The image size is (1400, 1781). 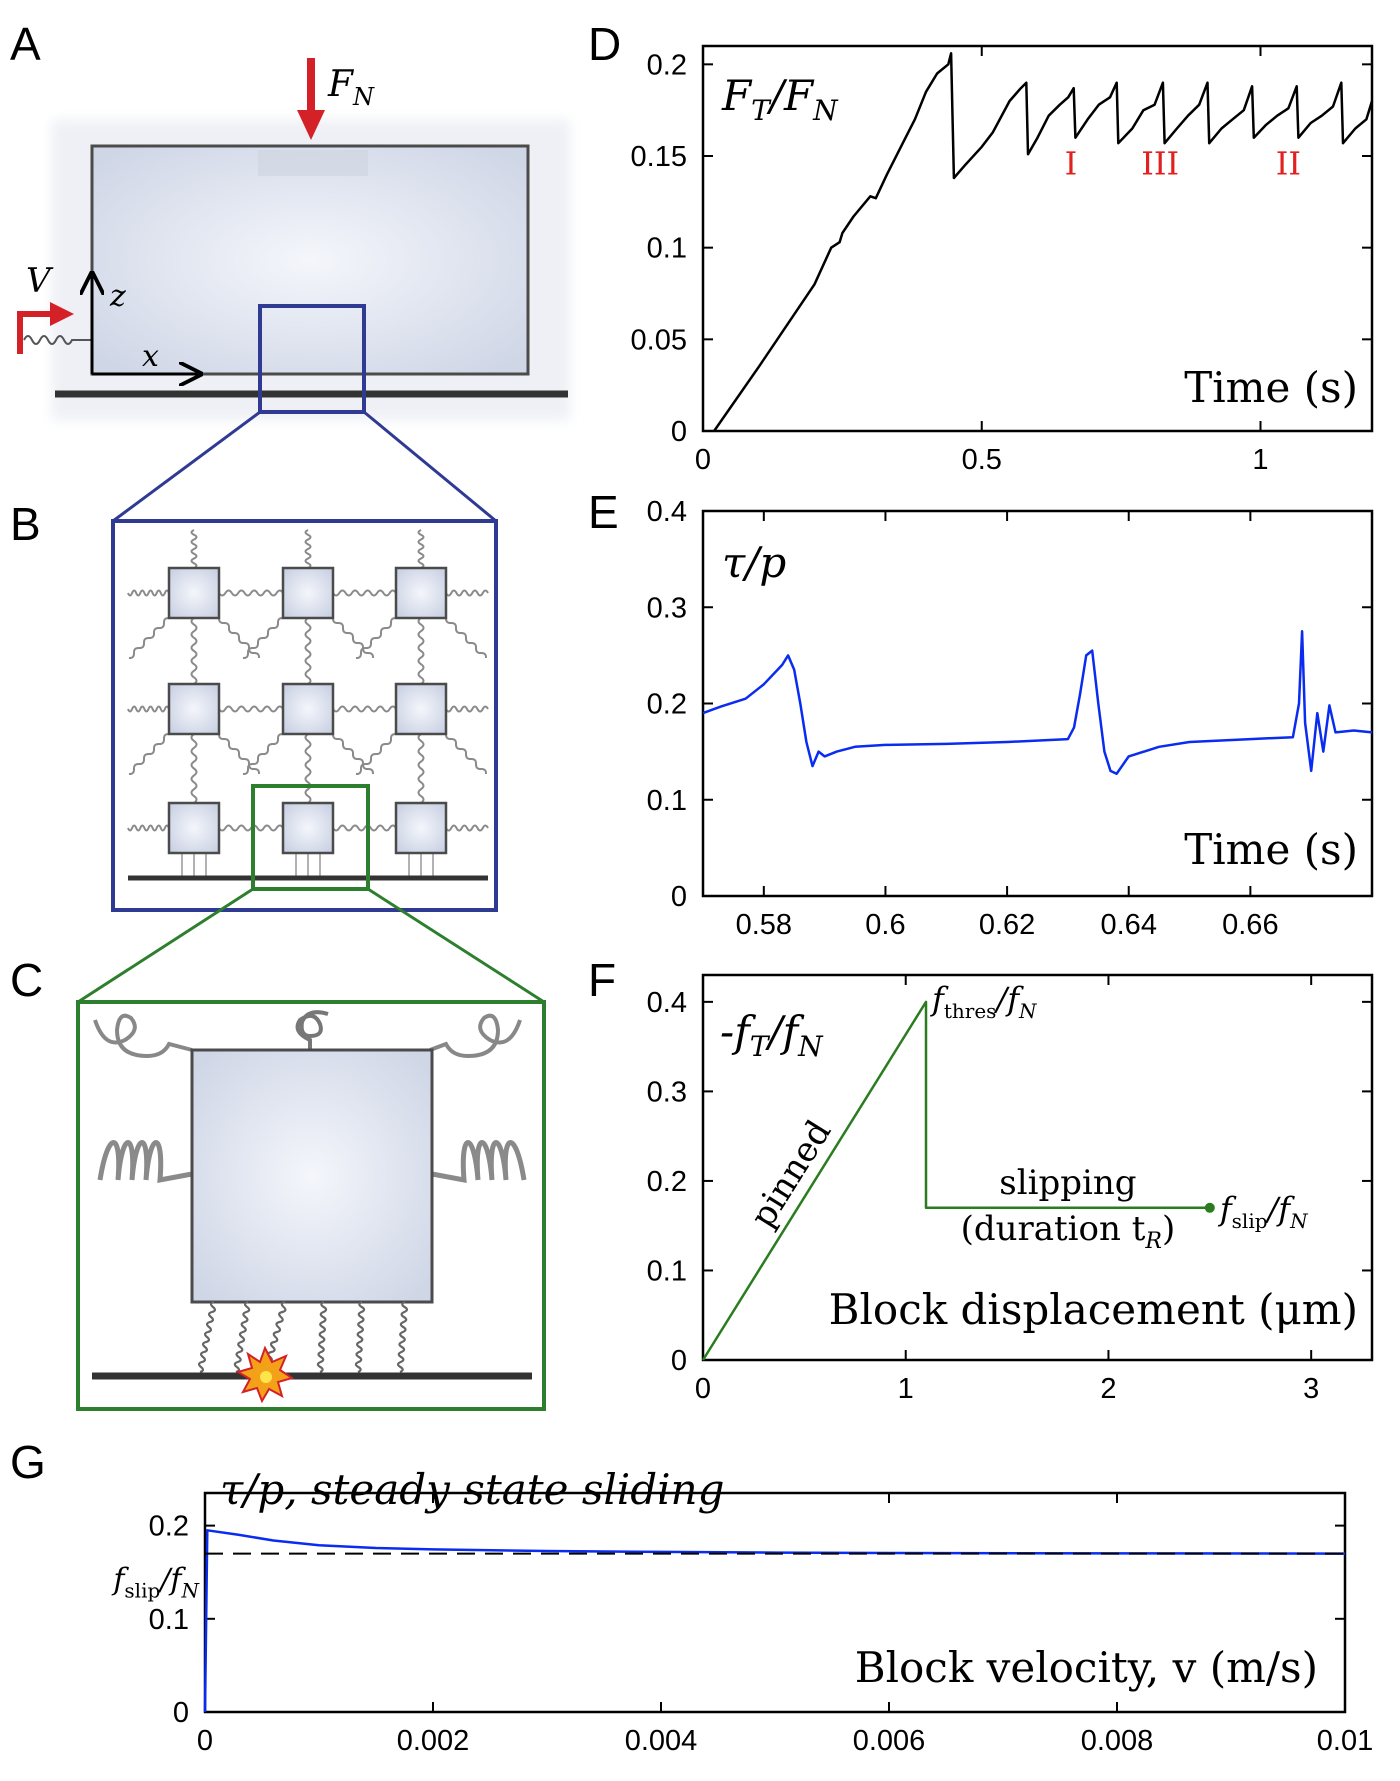 What do you see at coordinates (1160, 163) in the screenshot?
I see `cycle-annotation: III` at bounding box center [1160, 163].